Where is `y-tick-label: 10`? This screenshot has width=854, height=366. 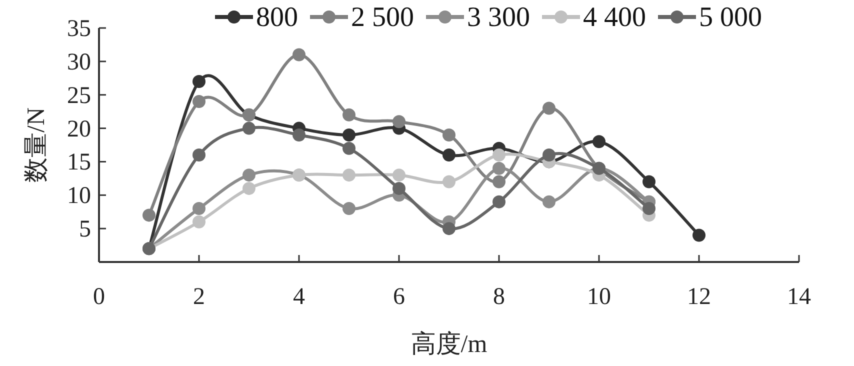
y-tick-label: 10 is located at coordinates (79, 196).